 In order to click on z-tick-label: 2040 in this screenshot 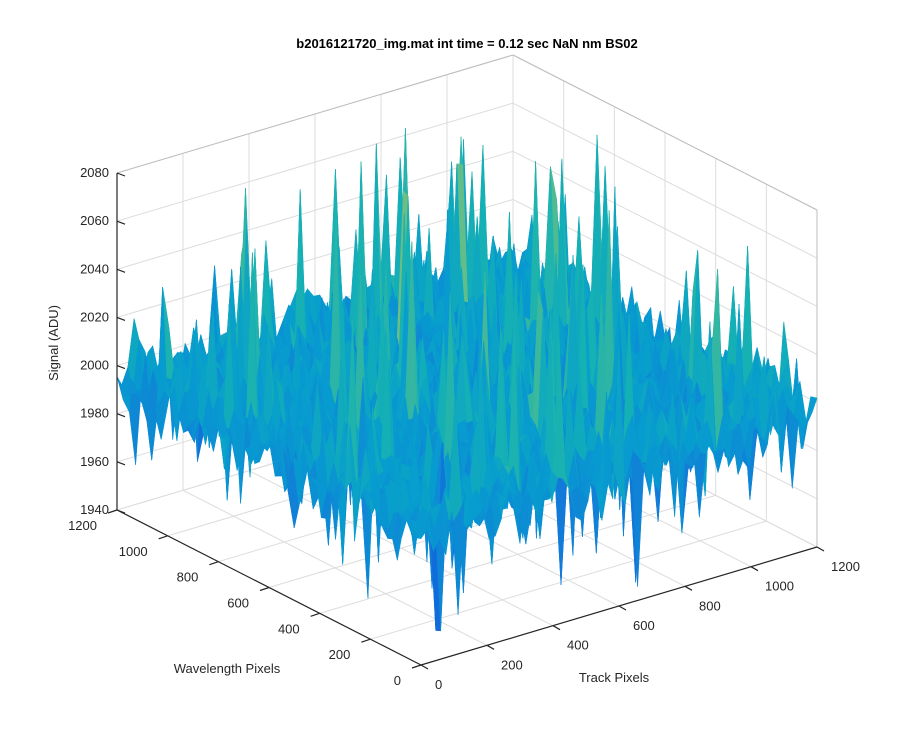, I will do `click(94, 268)`.